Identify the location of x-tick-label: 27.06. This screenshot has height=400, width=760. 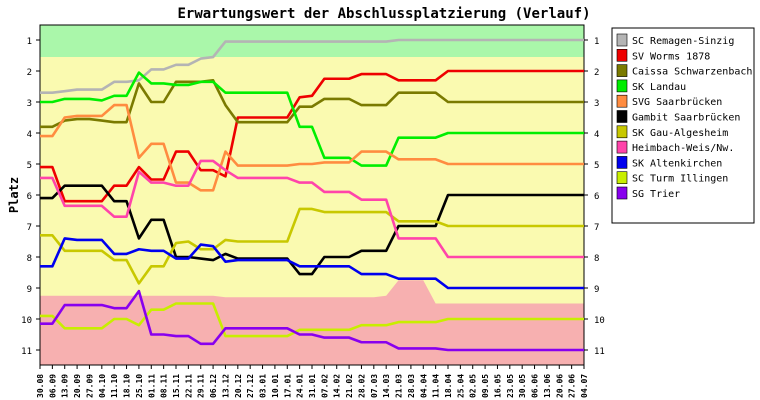
(572, 386).